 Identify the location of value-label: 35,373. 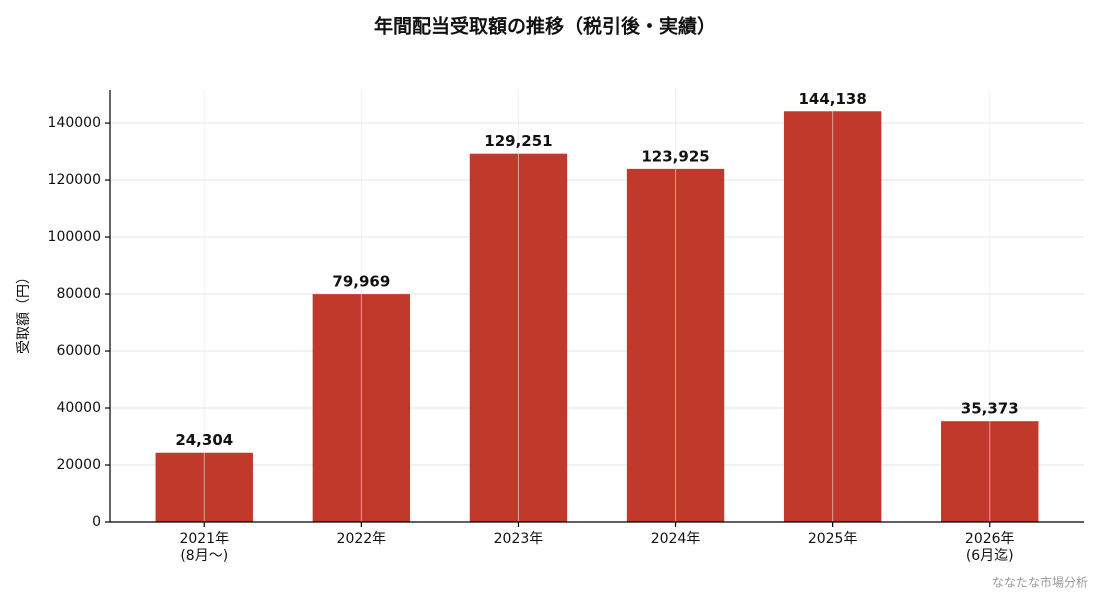
(990, 409).